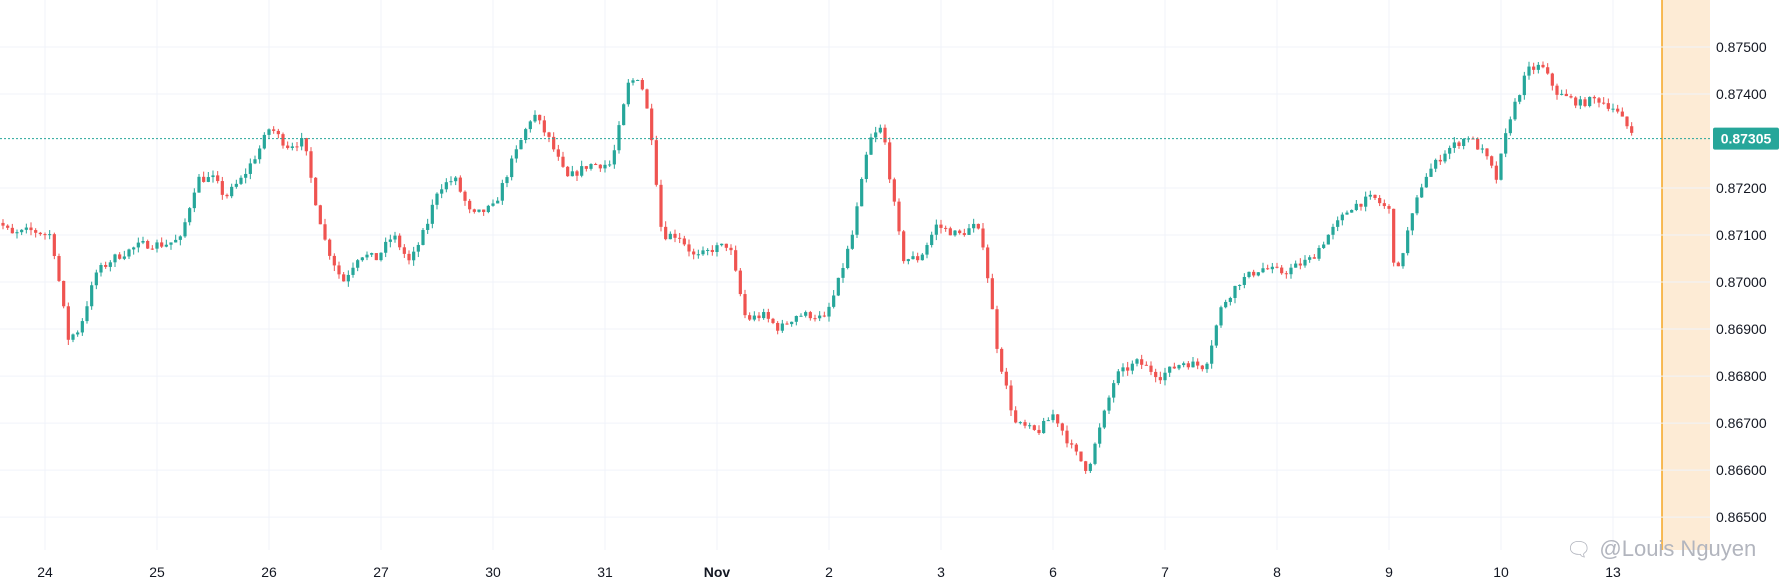 Image resolution: width=1781 pixels, height=585 pixels. I want to click on time-axis: 24 25 26 27 30 31 Nov 2 3 6 7 8 9 10 13, so click(829, 572).